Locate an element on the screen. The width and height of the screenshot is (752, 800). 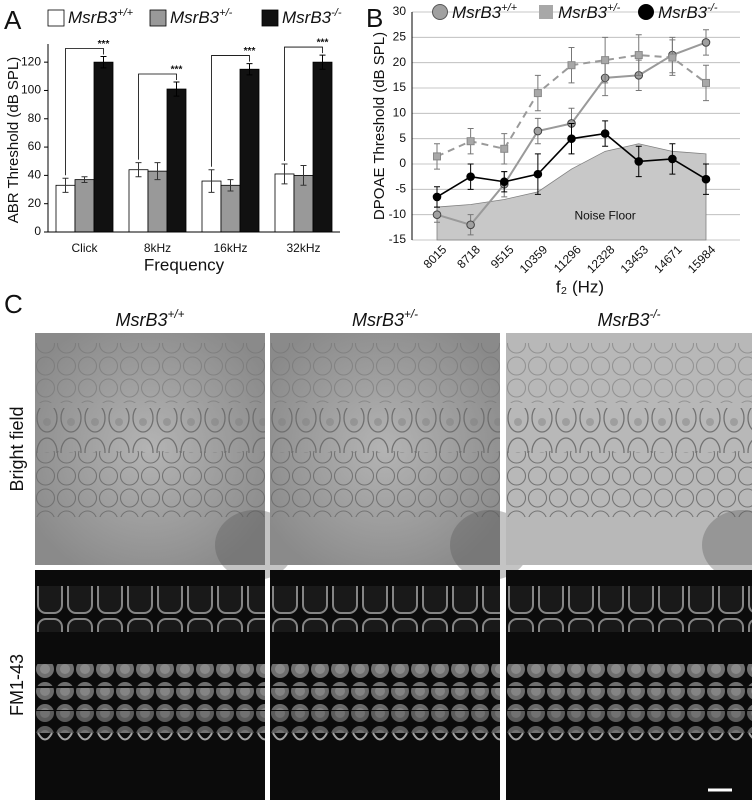
x-tick-label: 8718 is located at coordinates (468, 256).